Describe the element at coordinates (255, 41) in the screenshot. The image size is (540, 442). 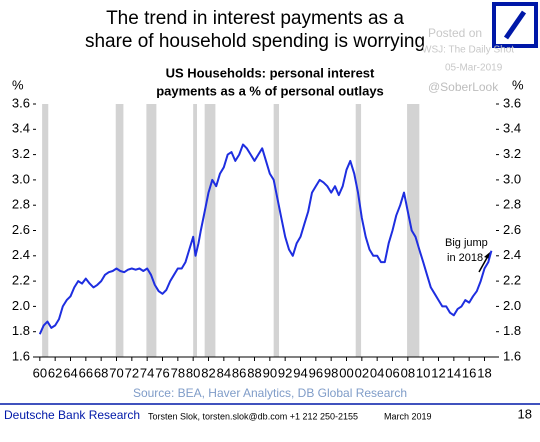
I see `title: share of household spending is worrying` at that location.